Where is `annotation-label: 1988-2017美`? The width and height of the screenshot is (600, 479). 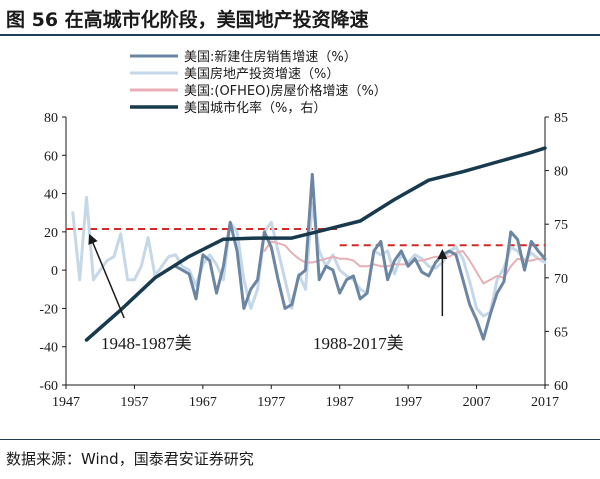 annotation-label: 1988-2017美 is located at coordinates (358, 343).